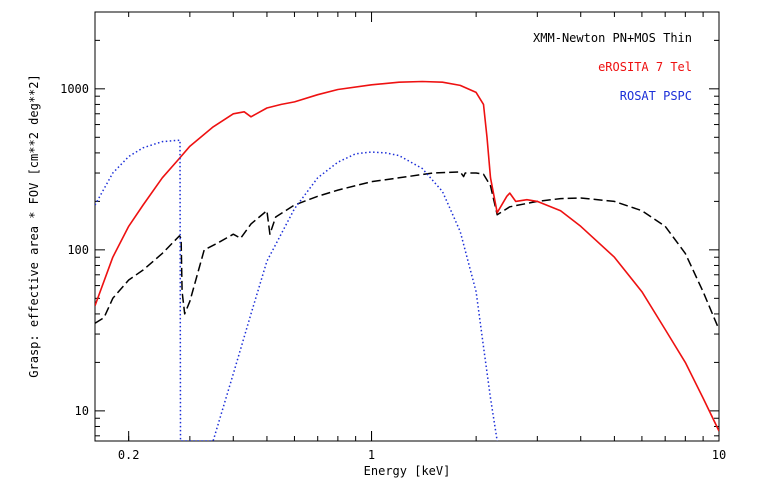 Image resolution: width=773 pixels, height=490 pixels. What do you see at coordinates (129, 455) in the screenshot?
I see `x-tick-label: 0.2` at bounding box center [129, 455].